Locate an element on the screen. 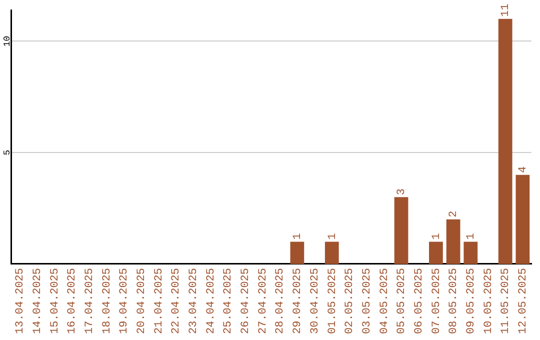 Image resolution: width=540 pixels, height=340 pixels. x-tick-label: 16.04.2025 is located at coordinates (72, 301).